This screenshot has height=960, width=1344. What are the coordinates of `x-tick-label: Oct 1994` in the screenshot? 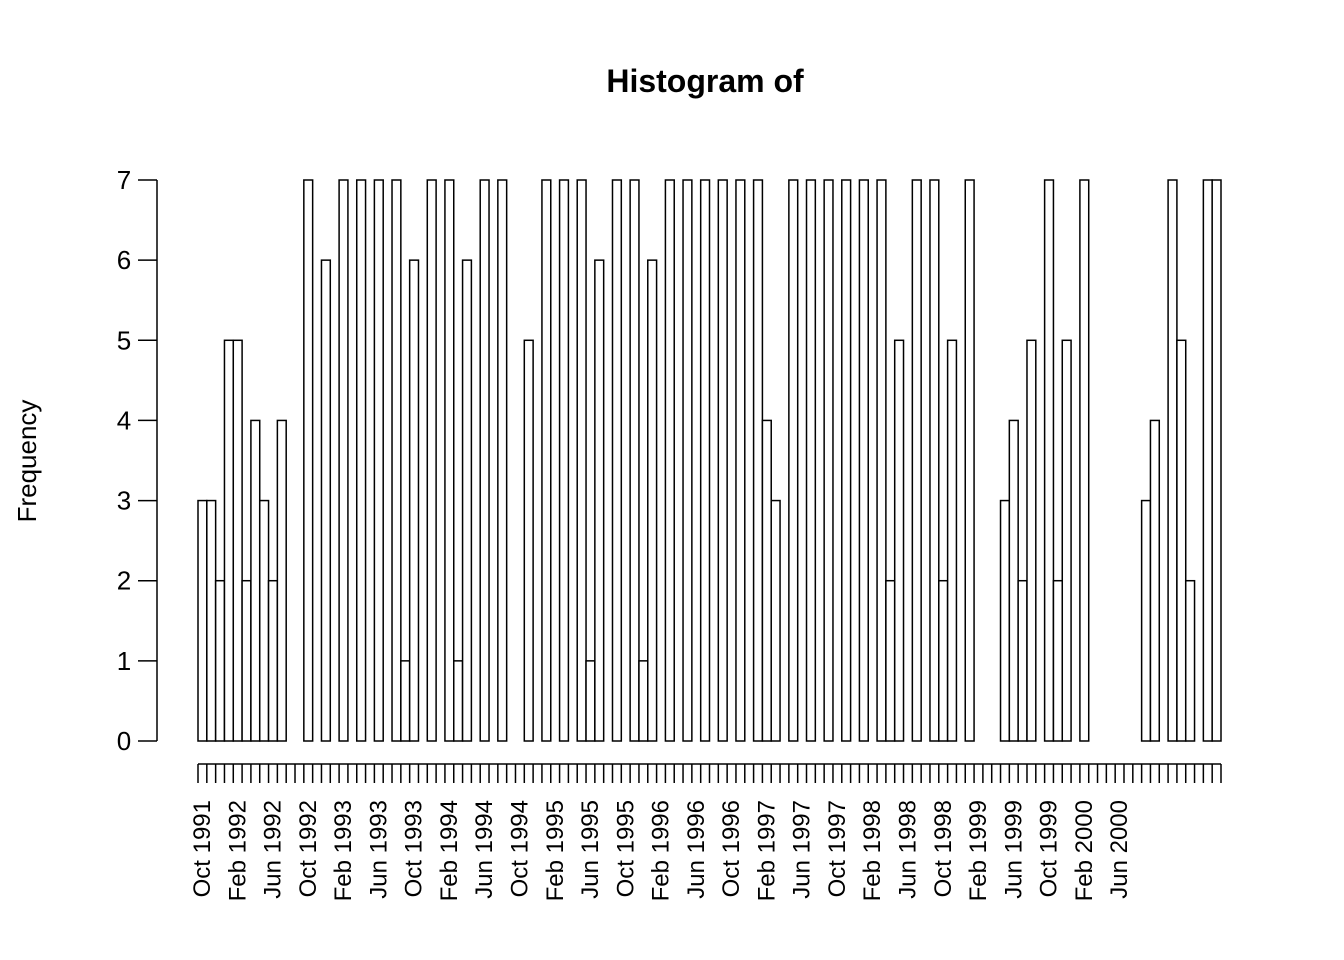 It's located at (519, 848).